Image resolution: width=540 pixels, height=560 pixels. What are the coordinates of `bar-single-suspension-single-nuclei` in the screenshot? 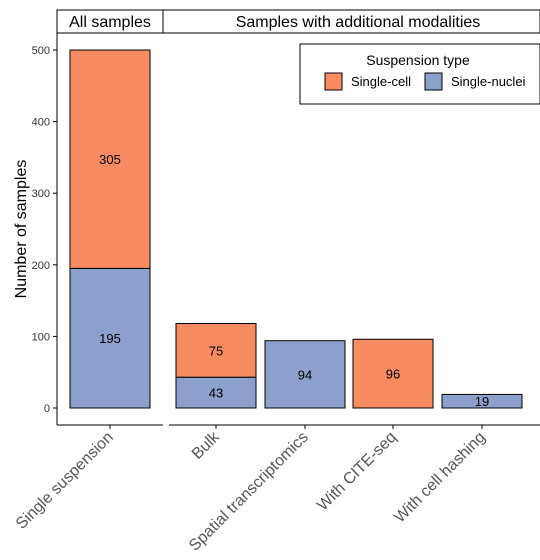 It's located at (110, 338).